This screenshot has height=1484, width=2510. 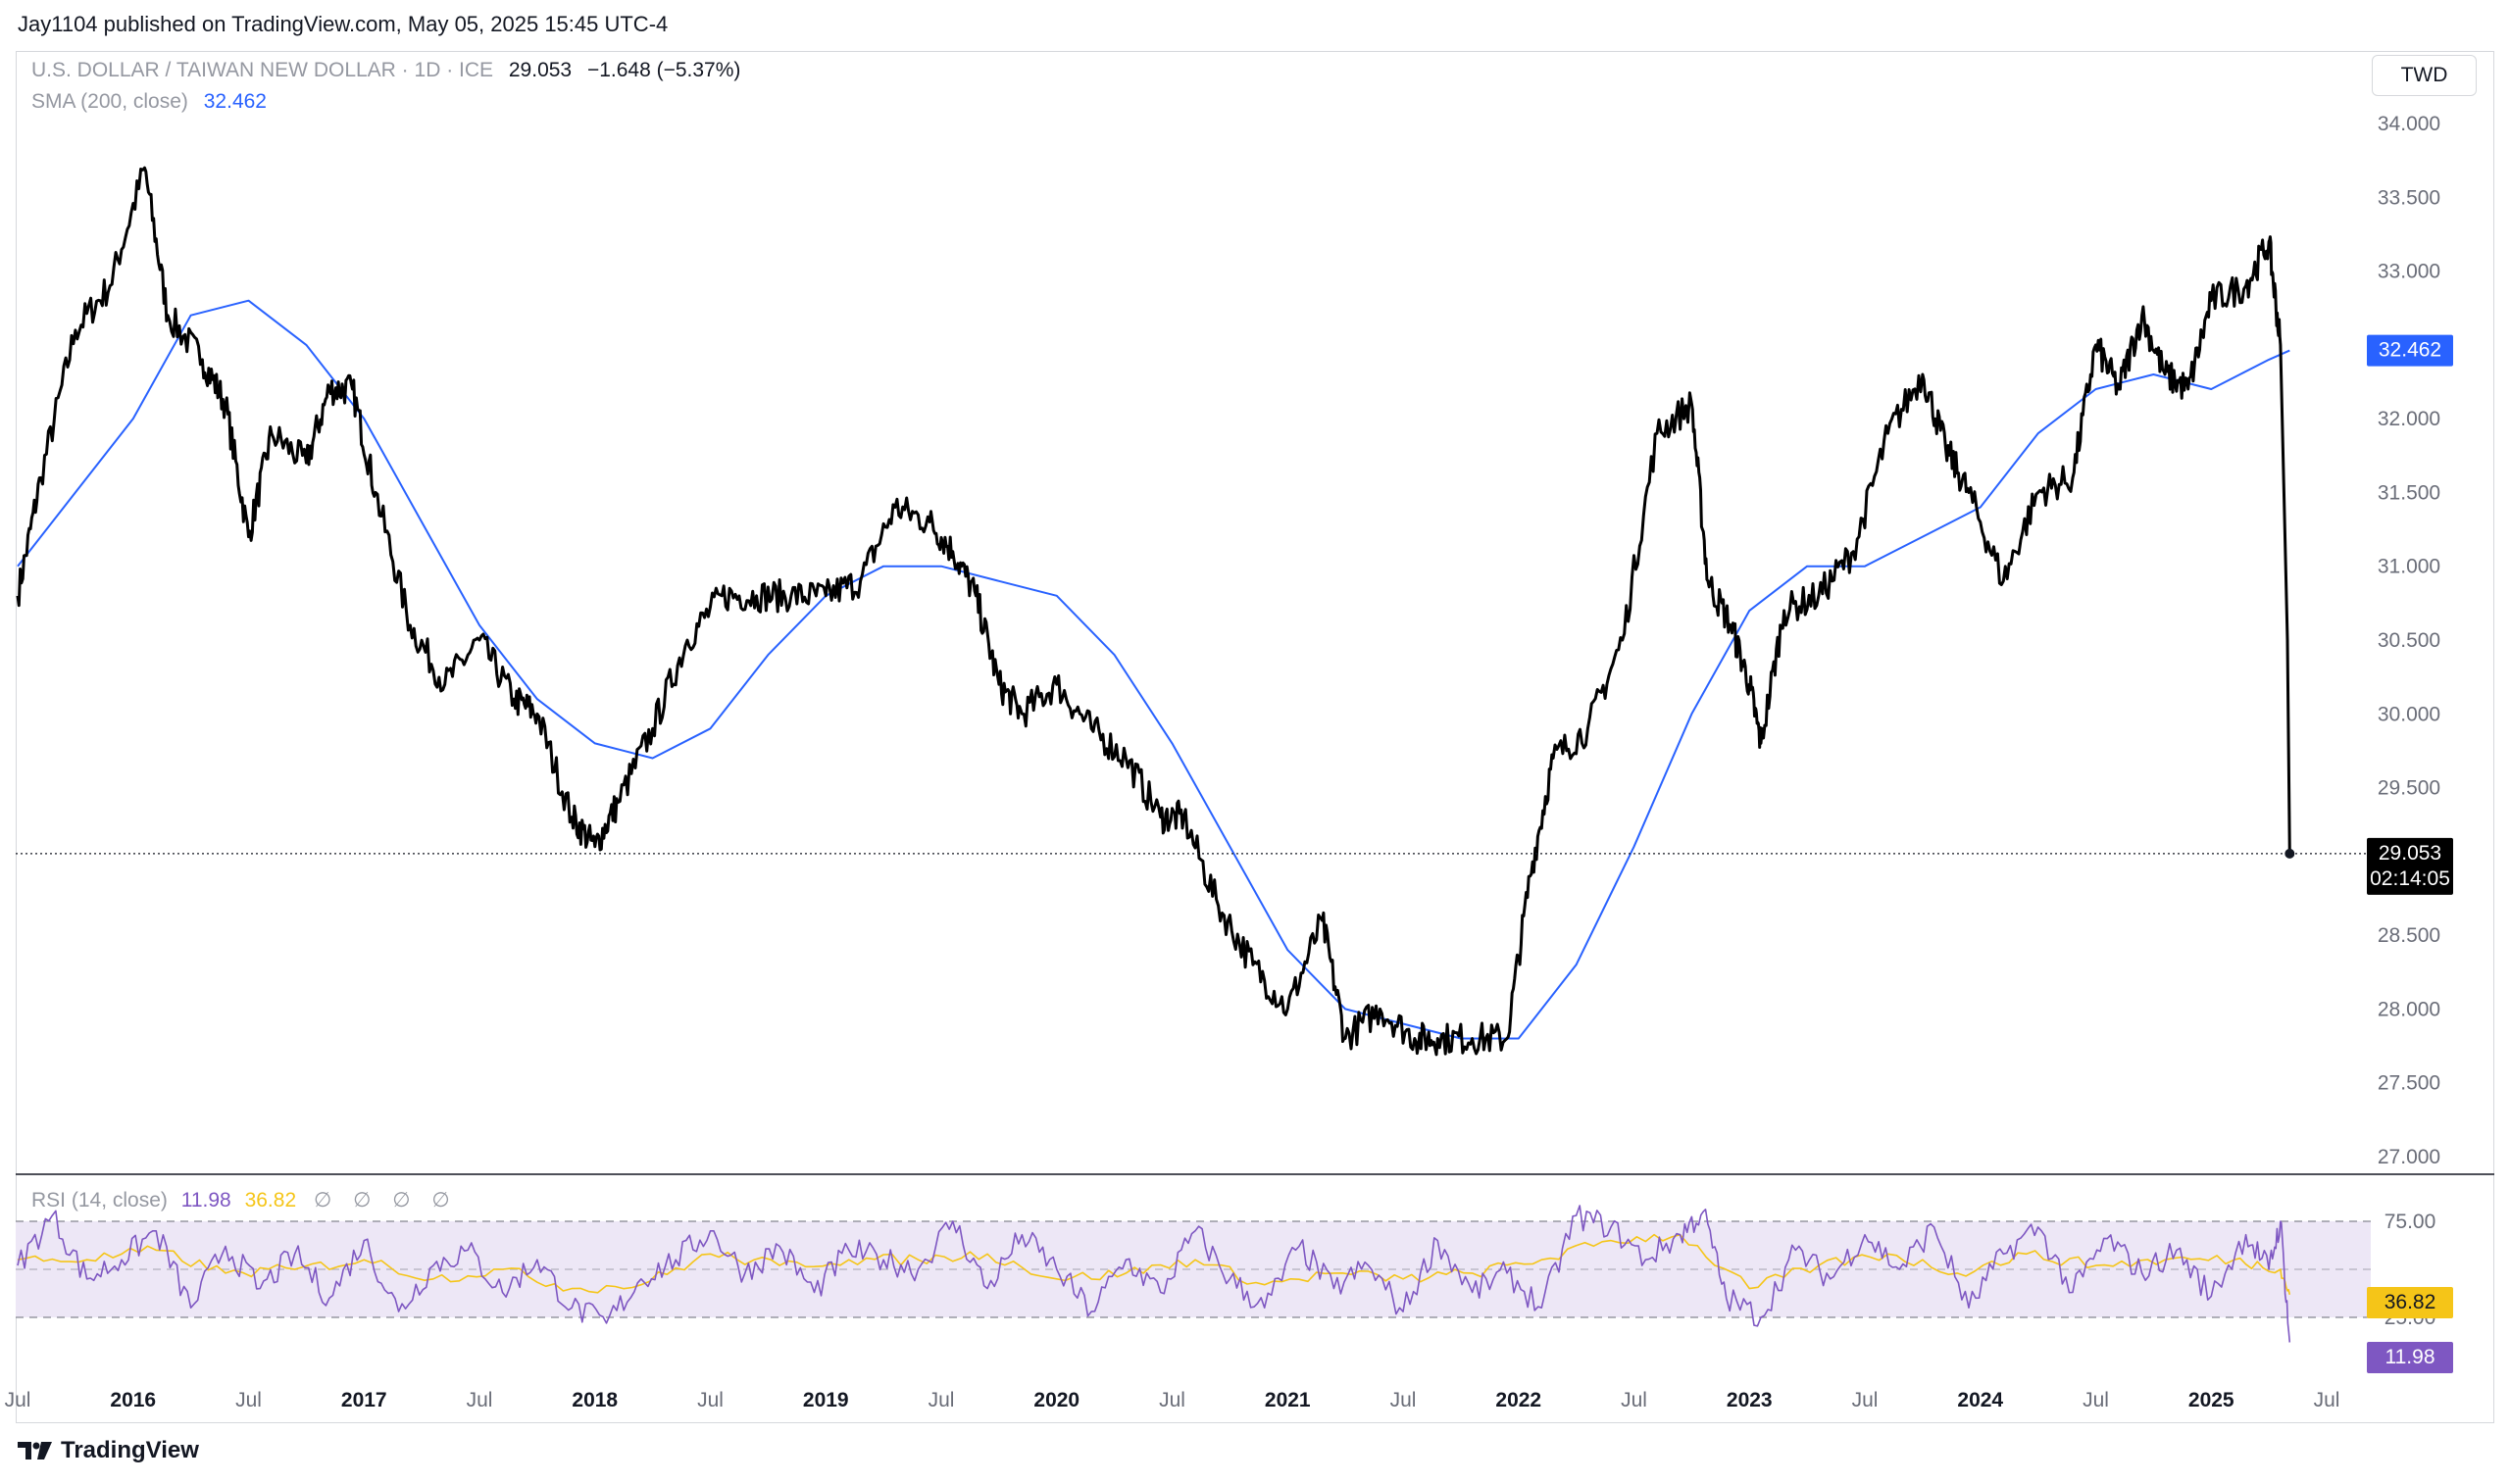 What do you see at coordinates (2409, 124) in the screenshot?
I see `price-axis-tick-label: 34.000` at bounding box center [2409, 124].